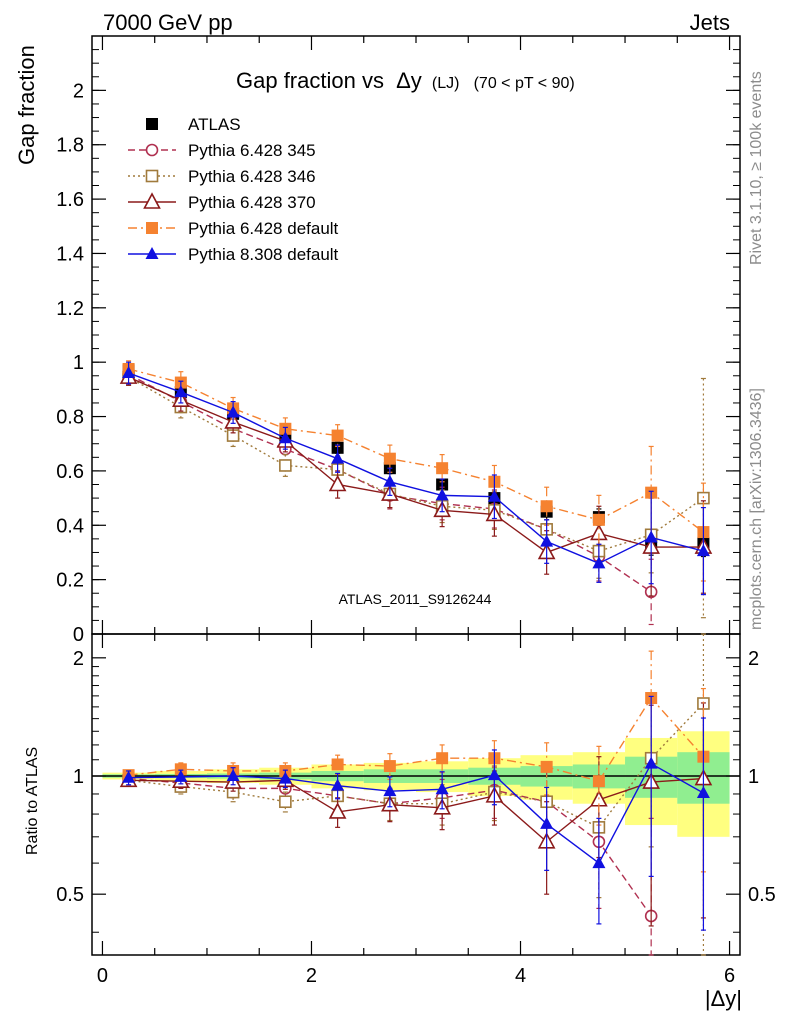 This screenshot has height=1024, width=786. I want to click on mcplots-label: mcplots.cern.ch [arXiv:1306.3436], so click(756, 509).